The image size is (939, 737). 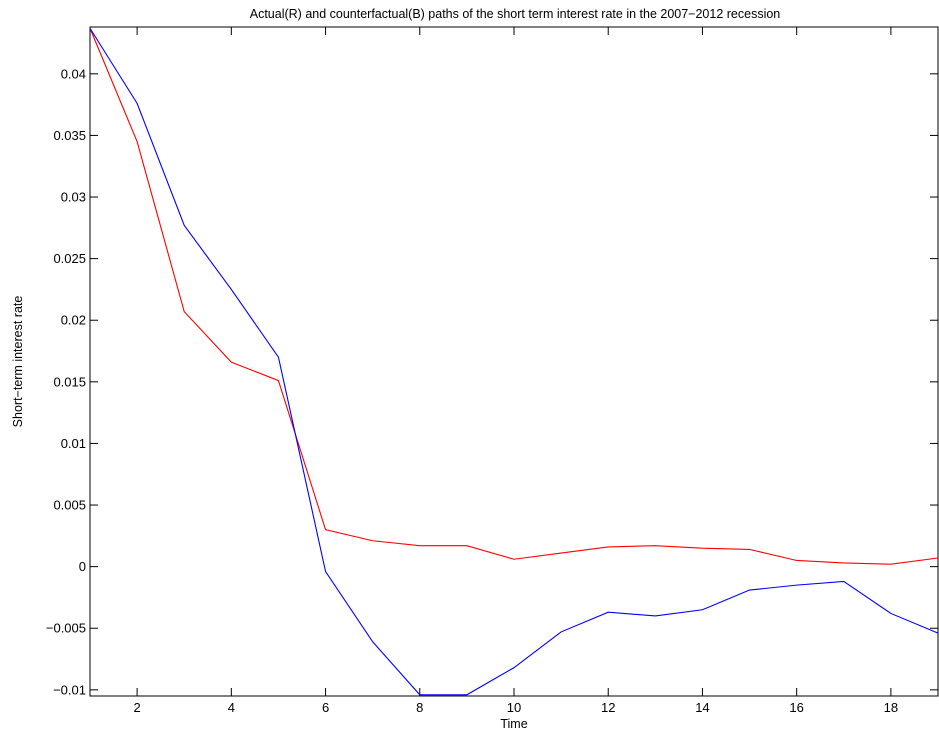 I want to click on y-tick-label: 0.015, so click(x=69, y=381).